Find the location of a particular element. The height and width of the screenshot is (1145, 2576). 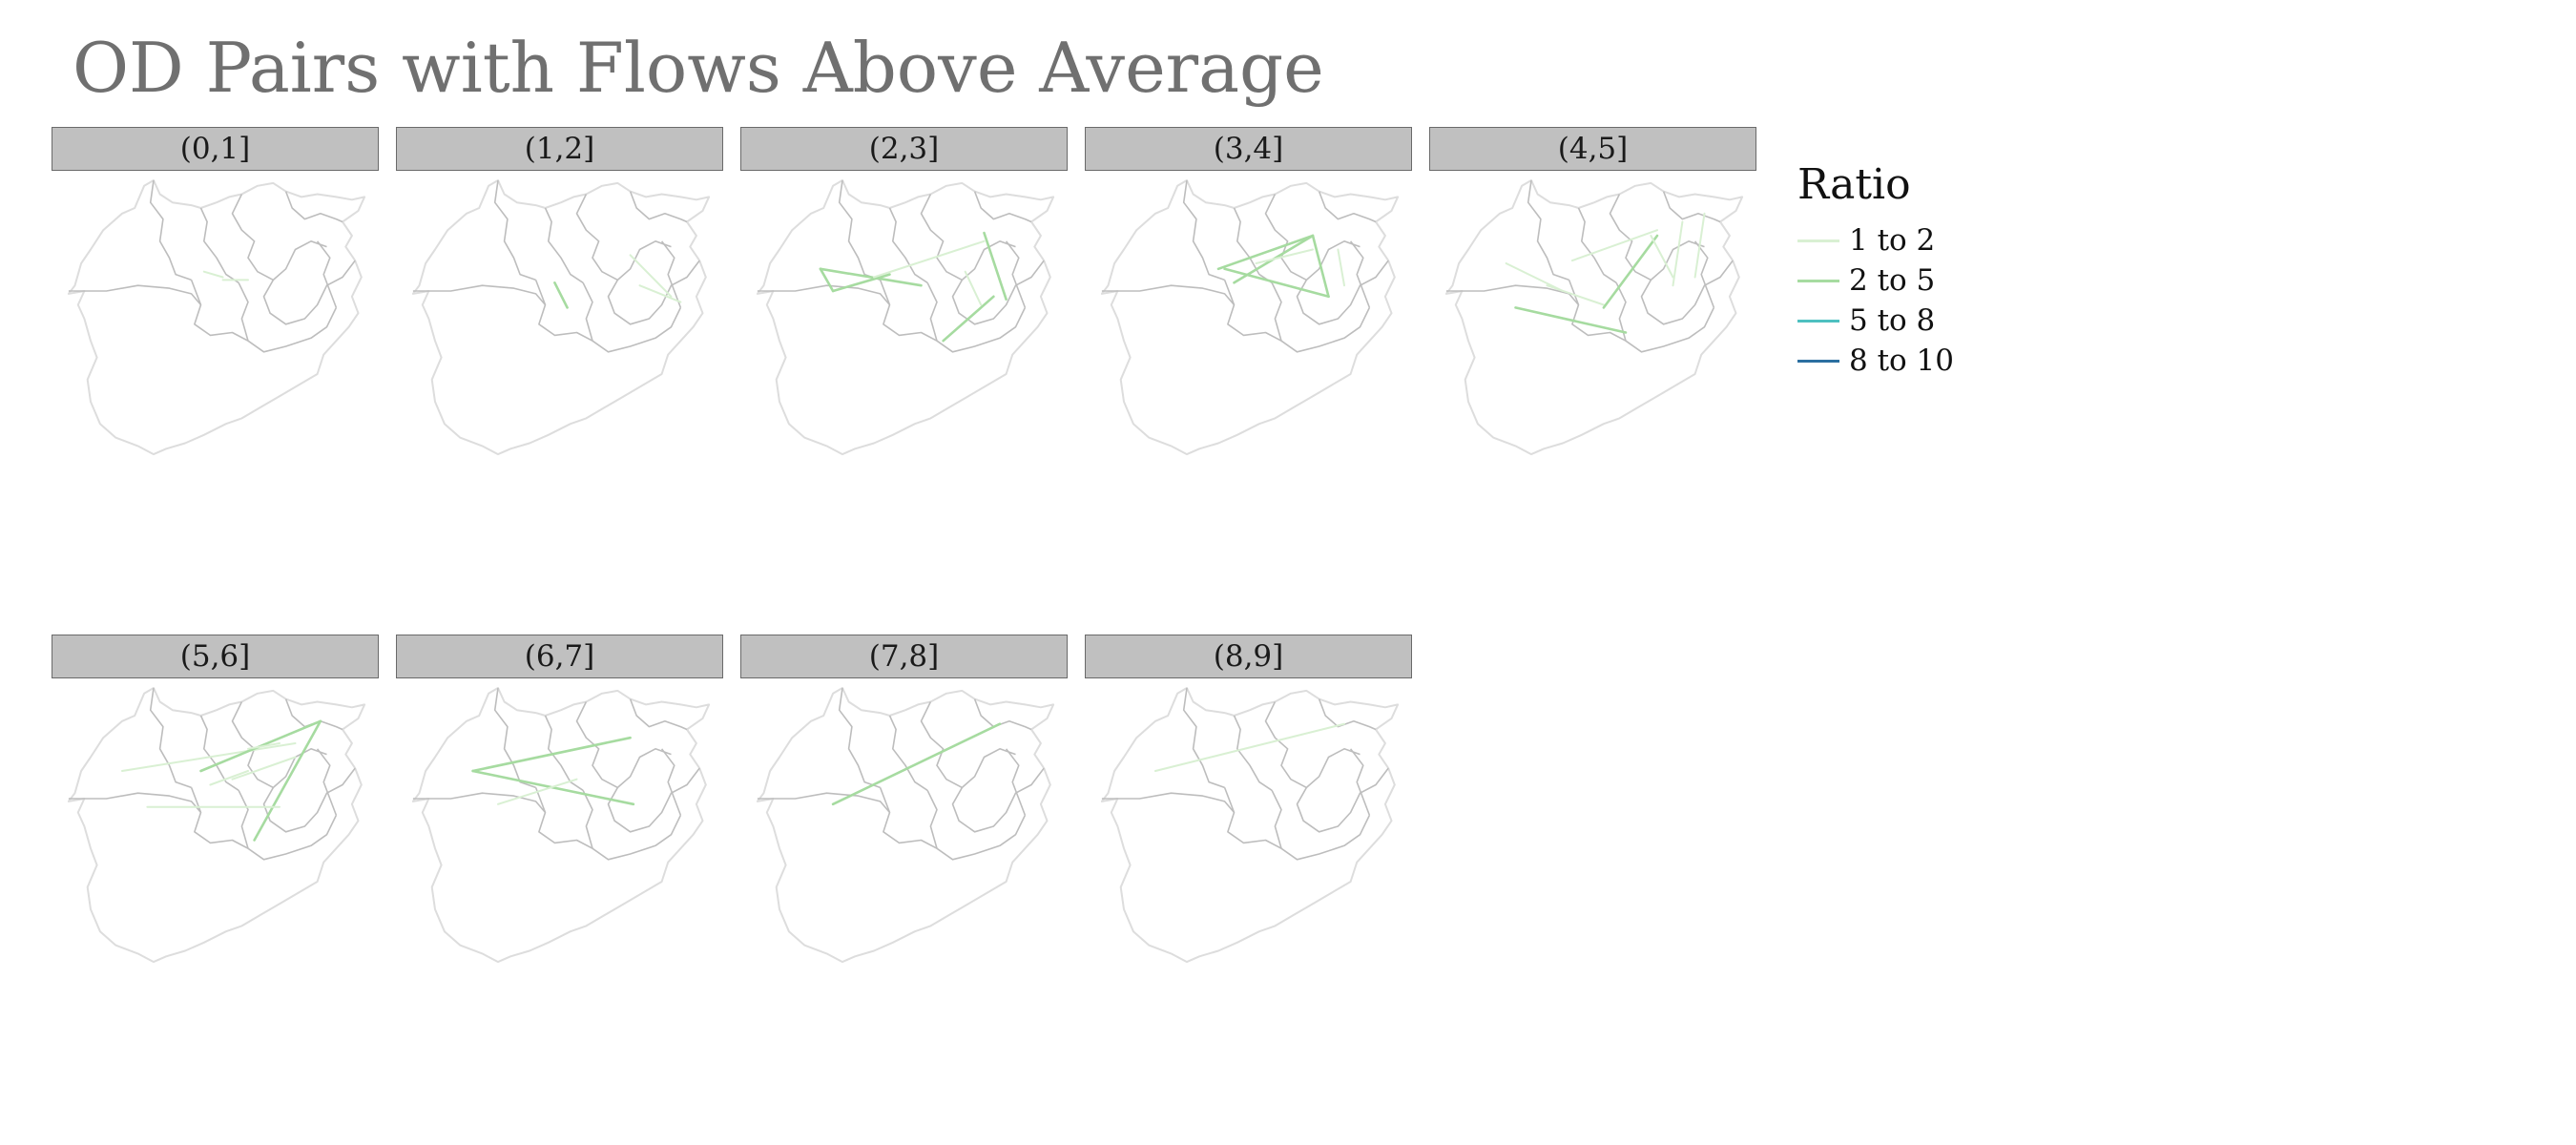

facet-panel: (8,9] is located at coordinates (1249, 799).